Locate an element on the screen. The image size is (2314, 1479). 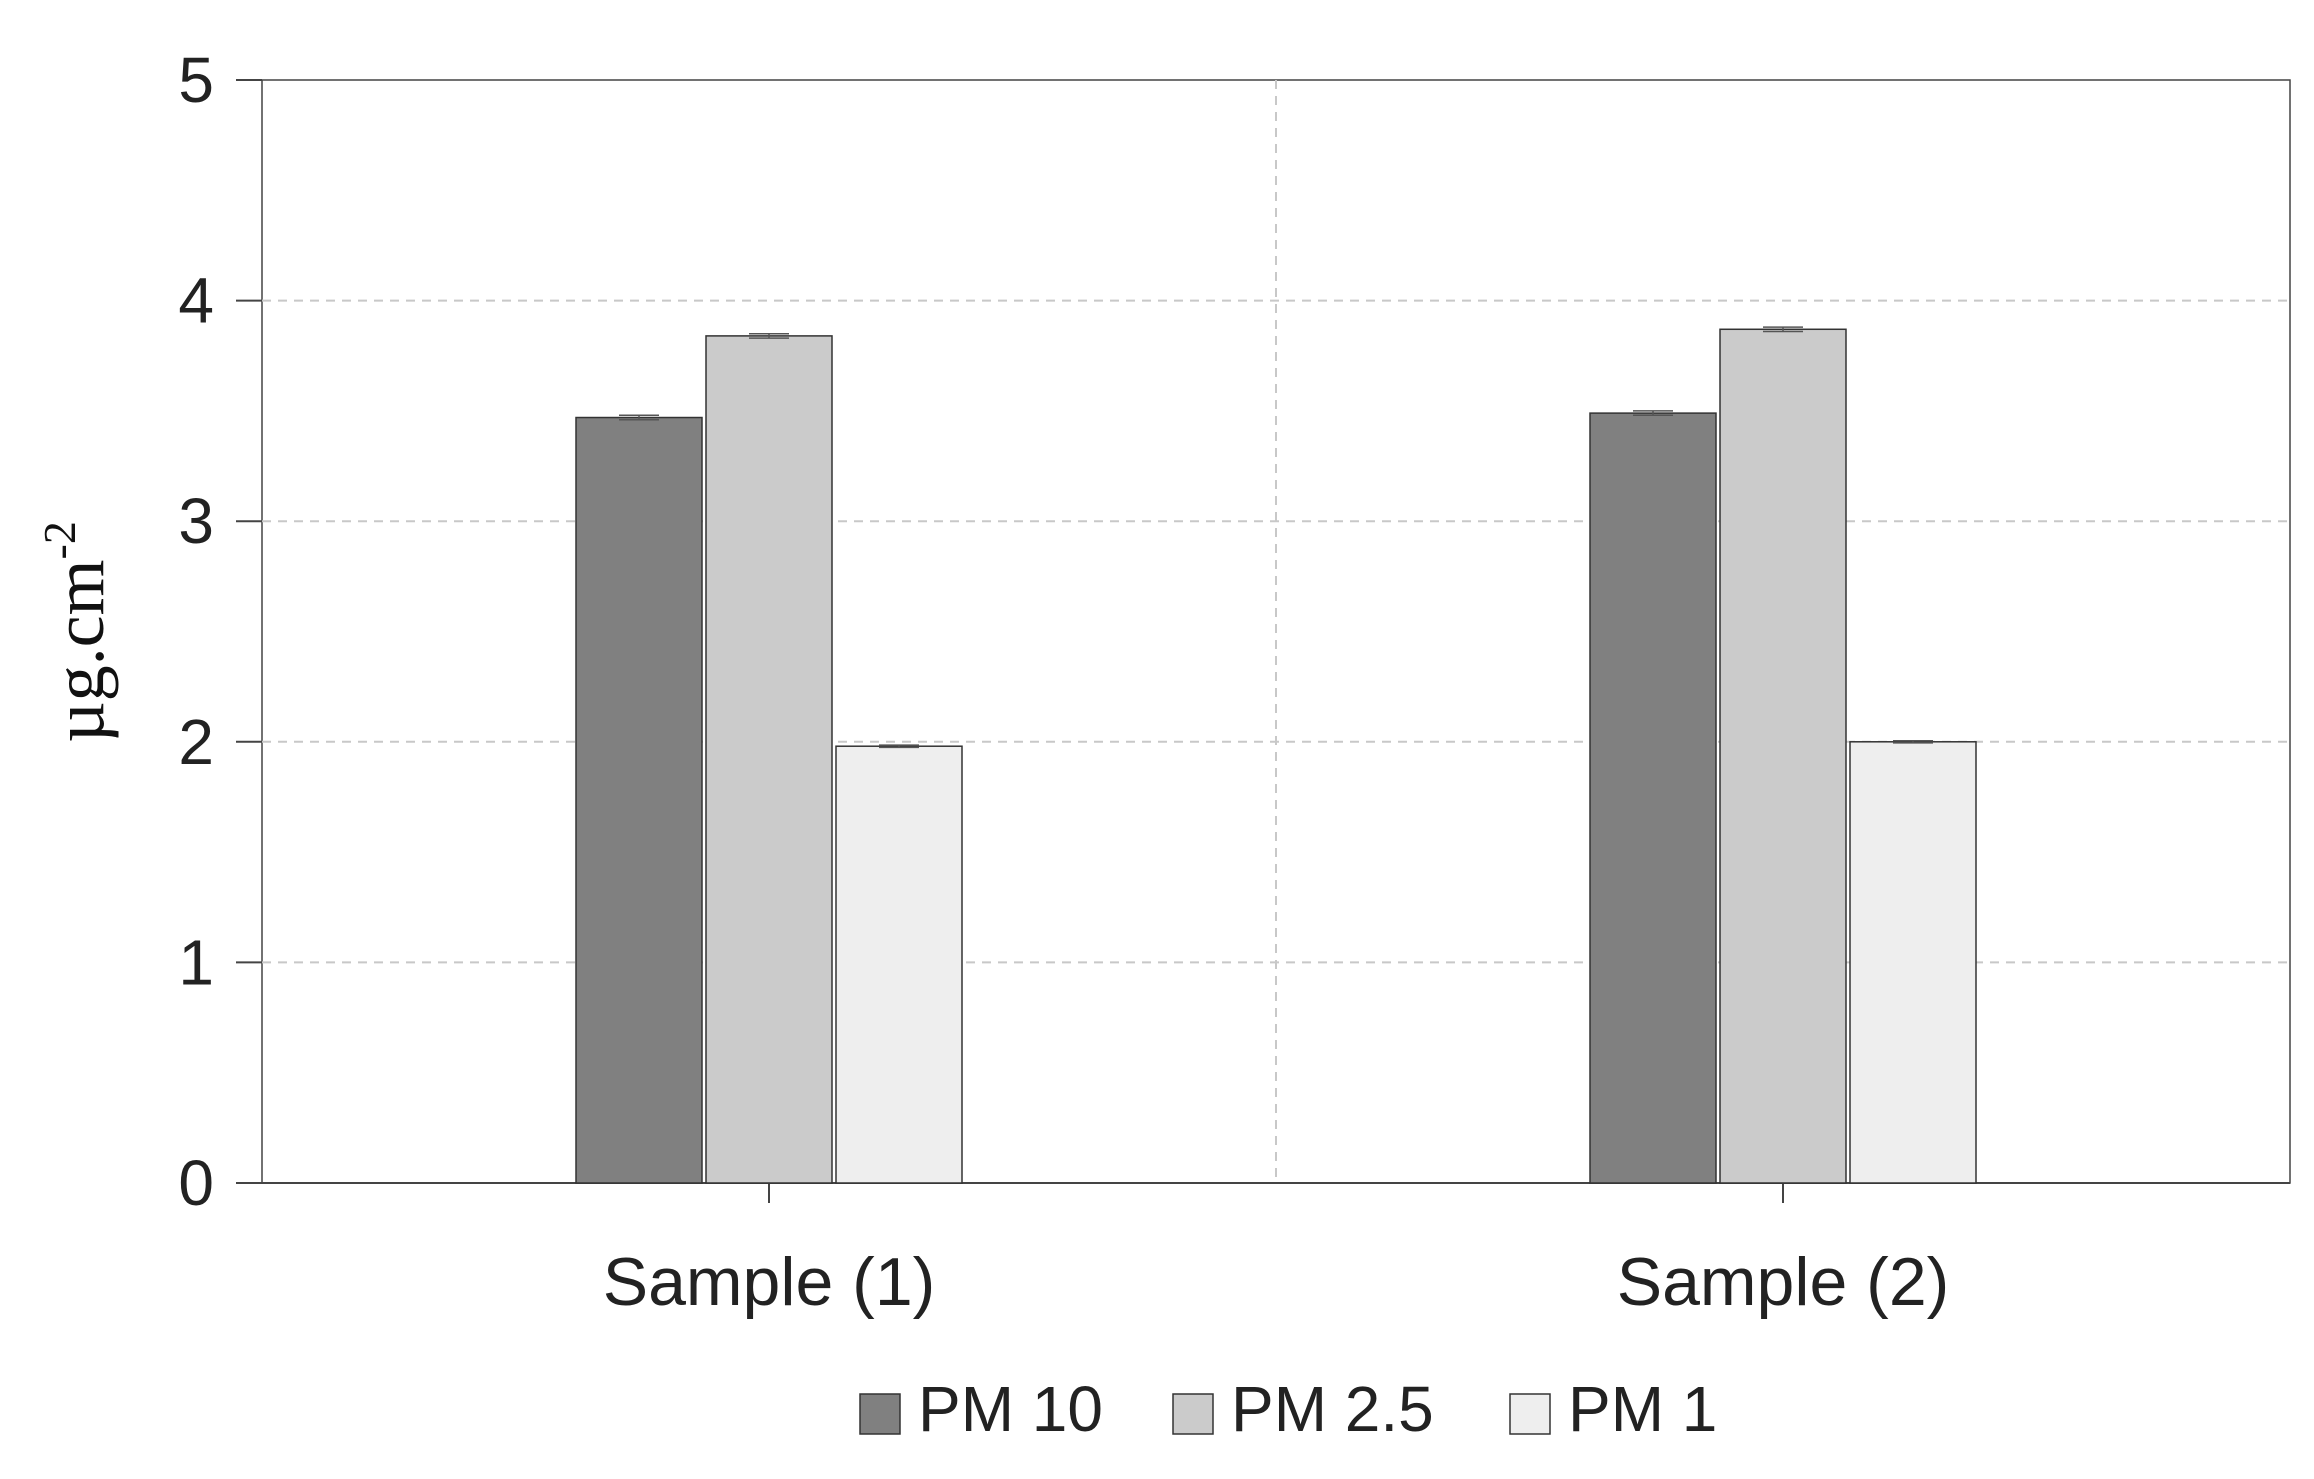
y-tick-label: 1 is located at coordinates (196, 962).